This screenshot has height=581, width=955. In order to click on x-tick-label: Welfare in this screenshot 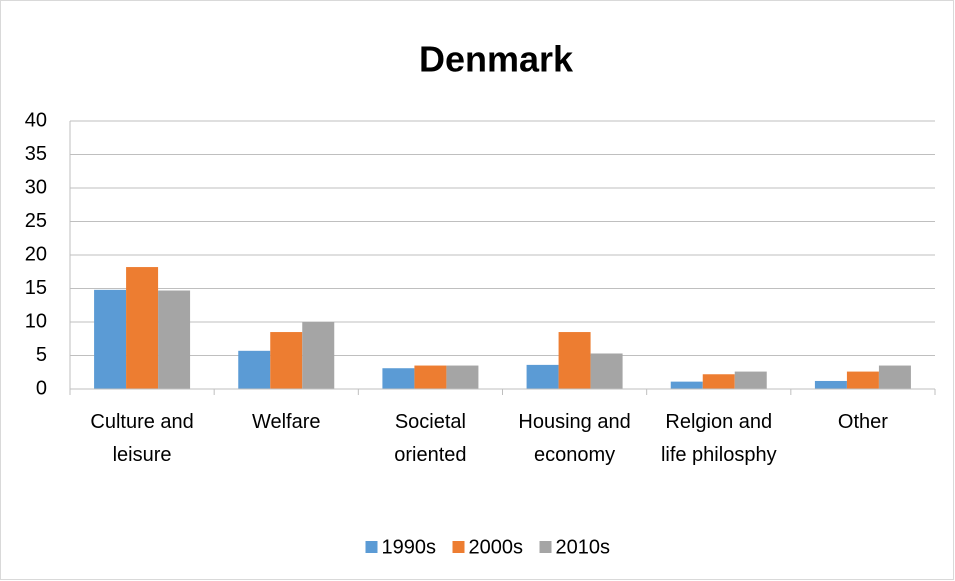, I will do `click(286, 422)`.